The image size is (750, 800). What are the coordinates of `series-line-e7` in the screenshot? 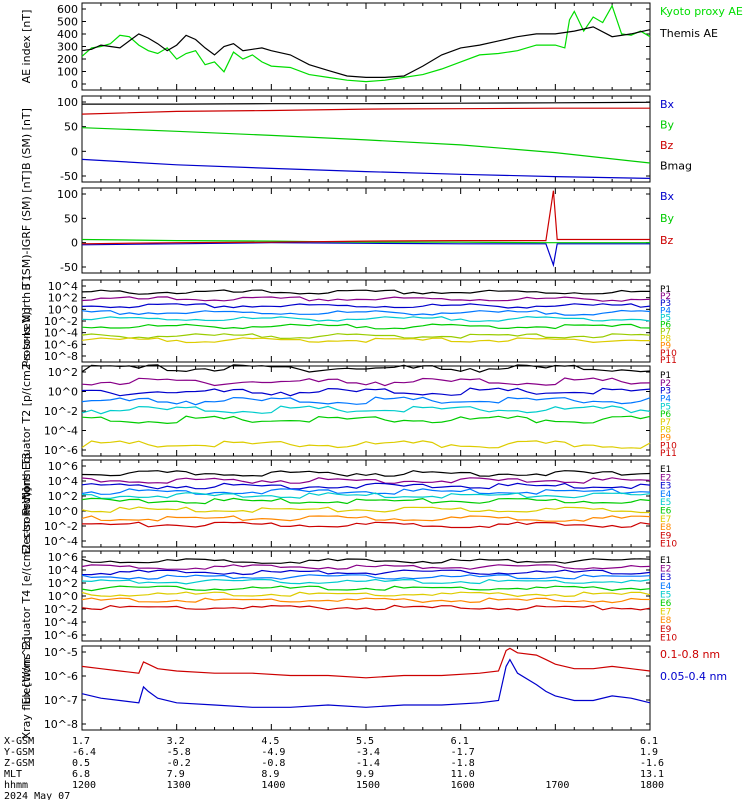 It's located at (365, 510).